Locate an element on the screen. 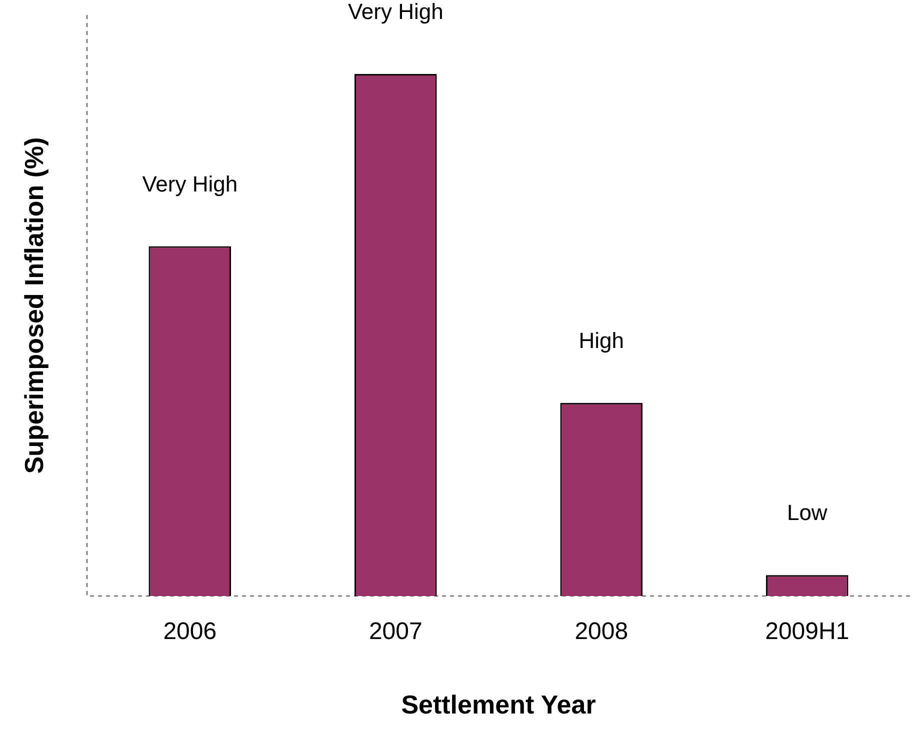 The image size is (915, 736). x-tick-label: 2009H1 is located at coordinates (807, 632).